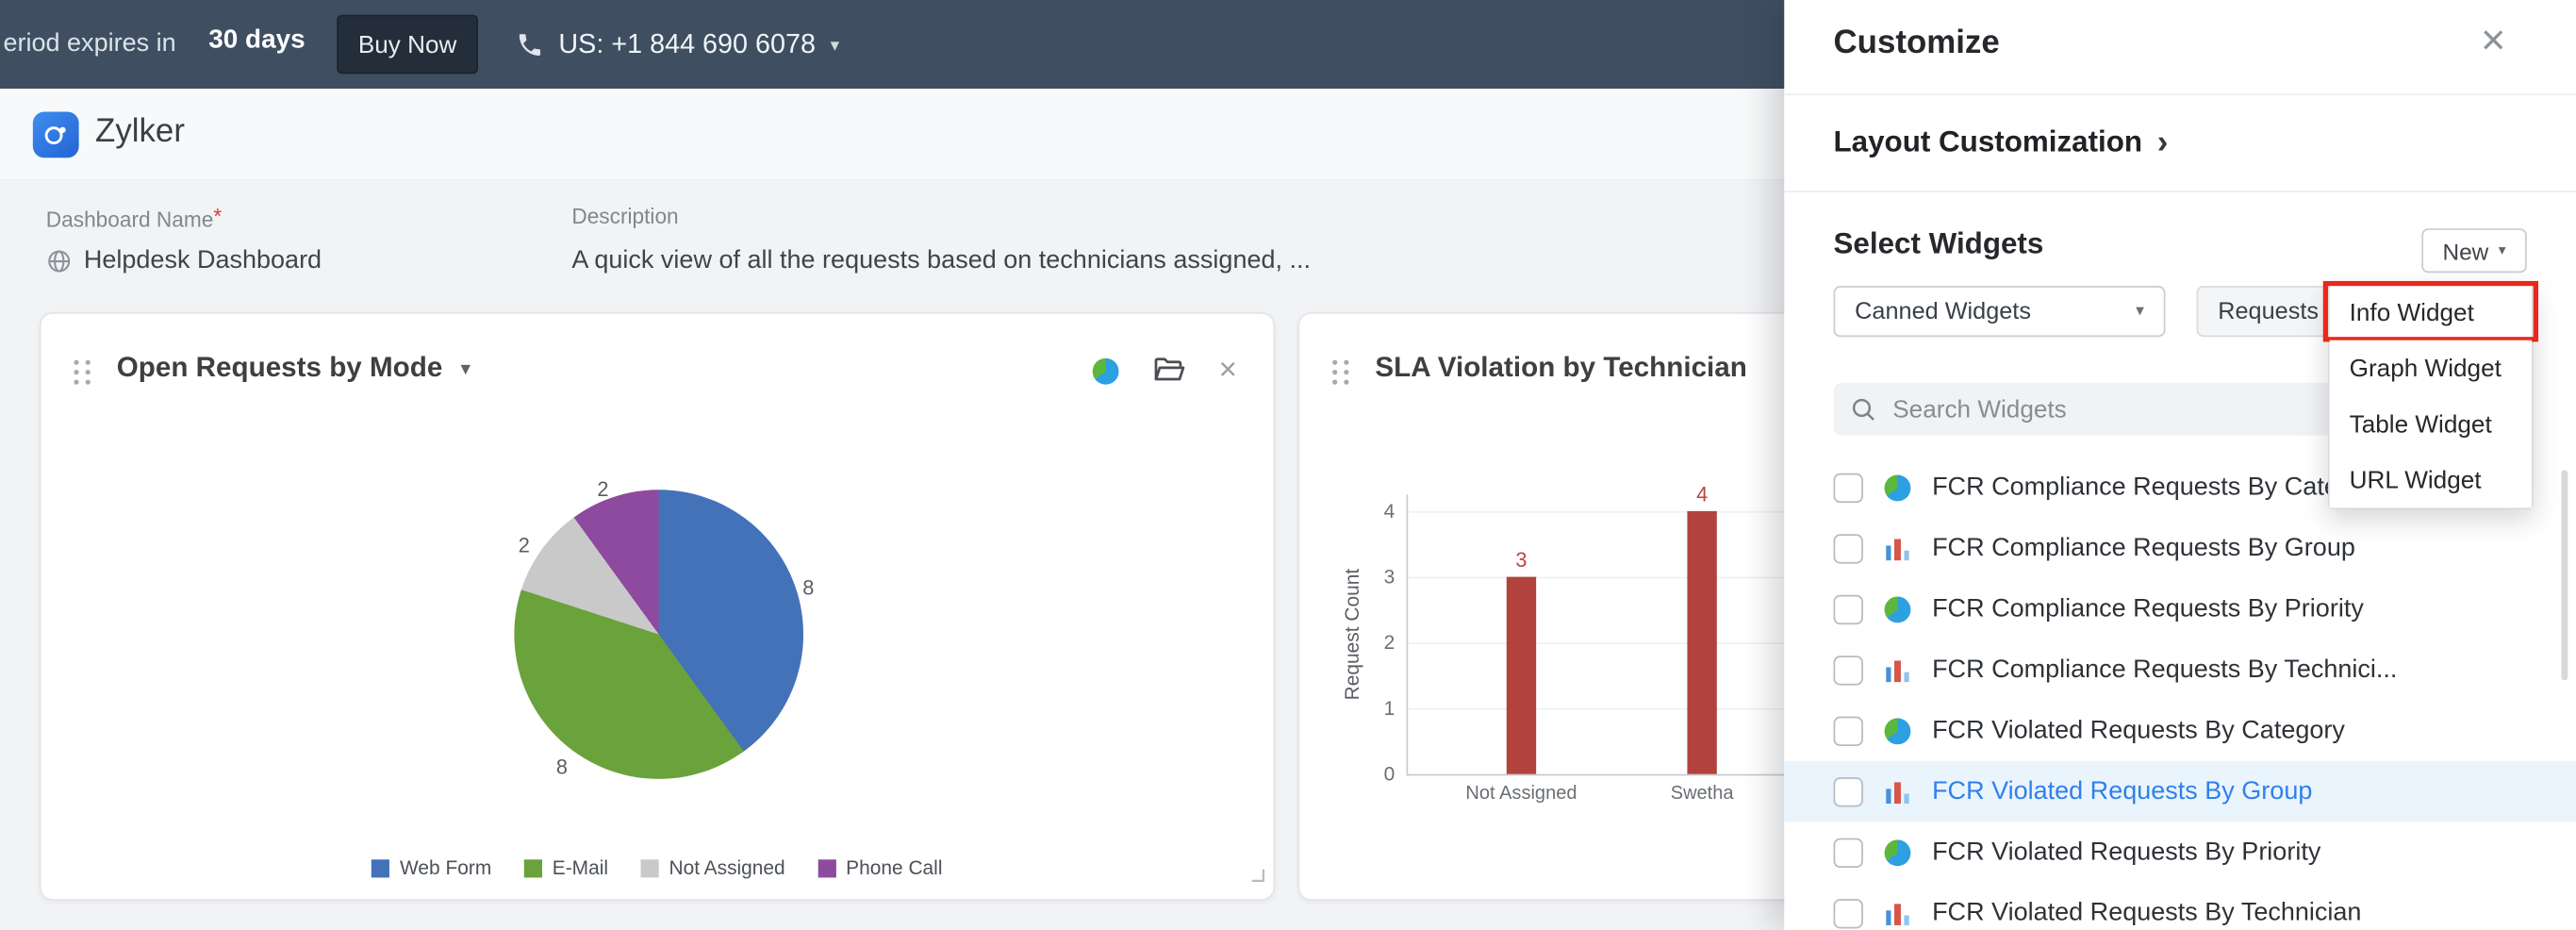  Describe the element at coordinates (1389, 577) in the screenshot. I see `y-tick-label: 3` at that location.